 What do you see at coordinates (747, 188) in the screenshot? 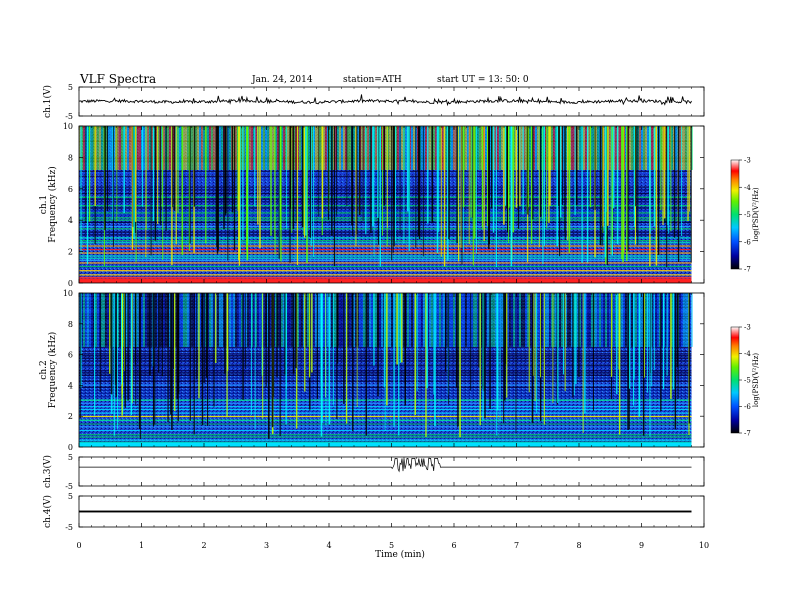
I see `colorbar-tick-label: -4` at bounding box center [747, 188].